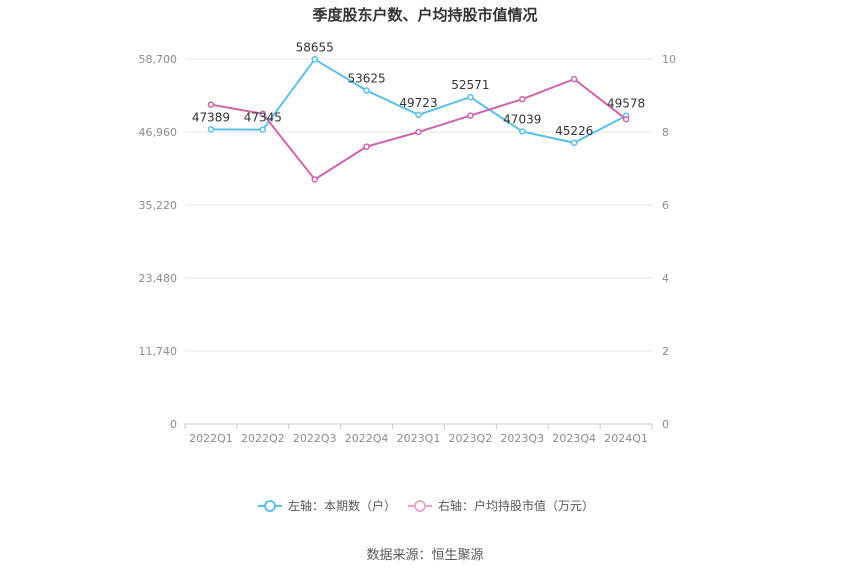 Image resolution: width=850 pixels, height=575 pixels. What do you see at coordinates (263, 438) in the screenshot?
I see `x-tick-label: 2022Q2` at bounding box center [263, 438].